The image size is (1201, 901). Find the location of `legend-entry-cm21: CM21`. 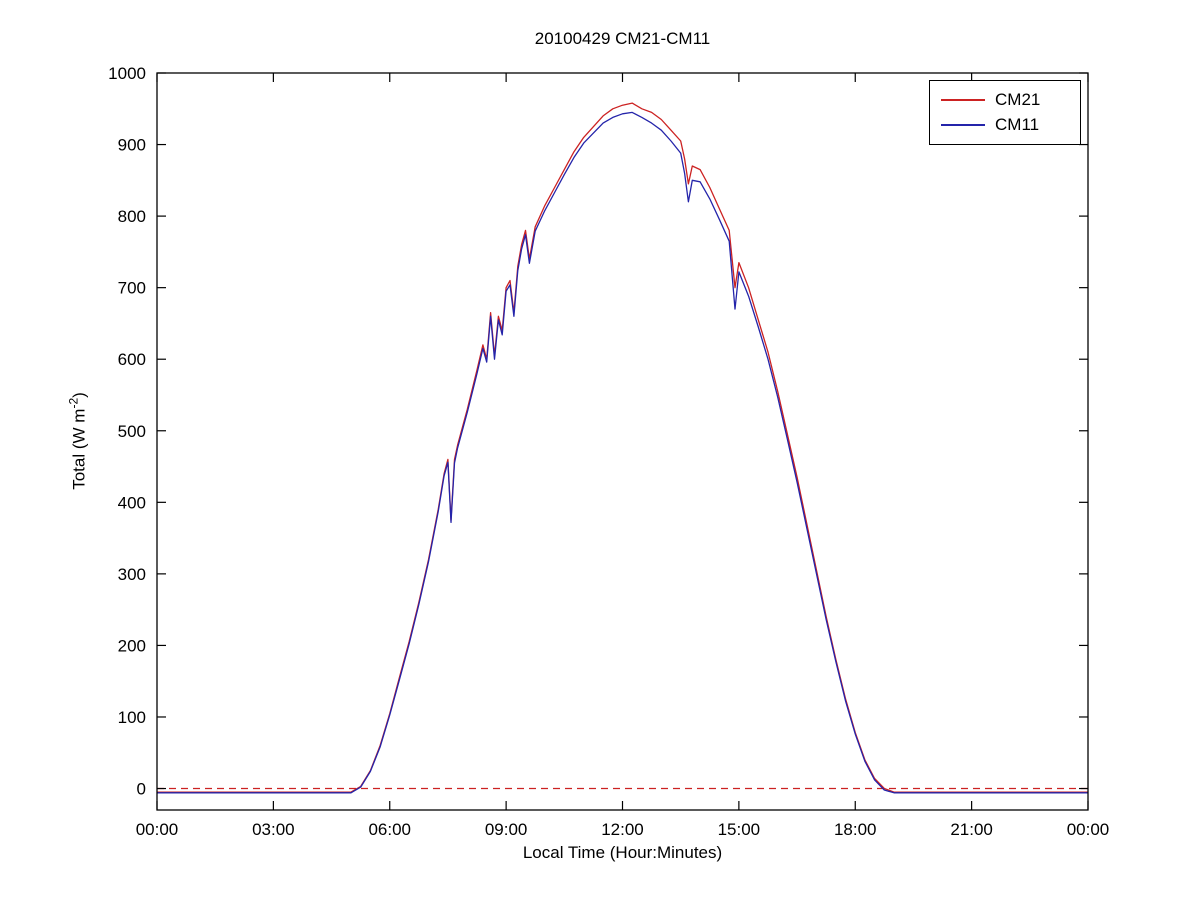

legend-entry-cm21: CM21 is located at coordinates (1005, 99).